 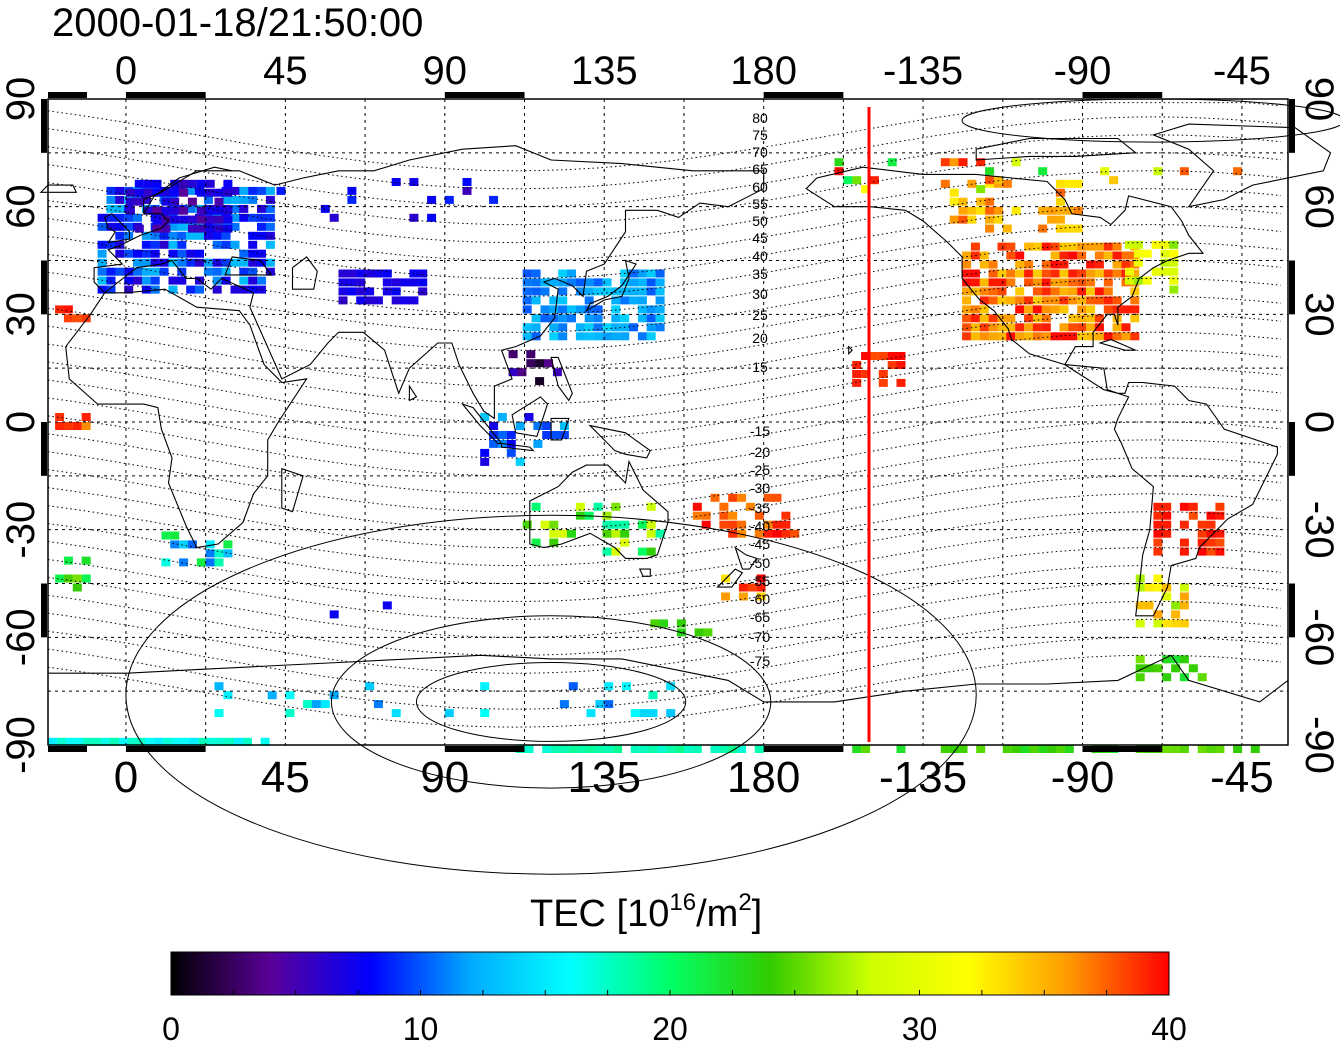 I want to click on lat-tick-left: -90, so click(x=21, y=745).